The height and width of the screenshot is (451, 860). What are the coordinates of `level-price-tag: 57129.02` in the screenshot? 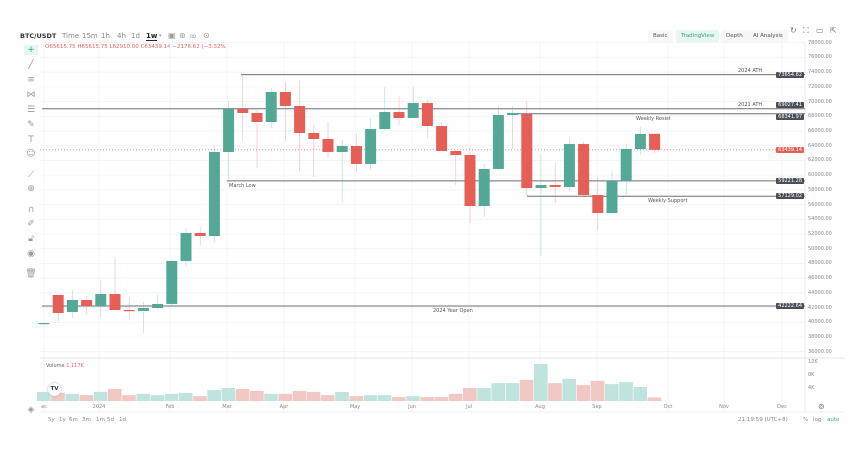 It's located at (790, 196).